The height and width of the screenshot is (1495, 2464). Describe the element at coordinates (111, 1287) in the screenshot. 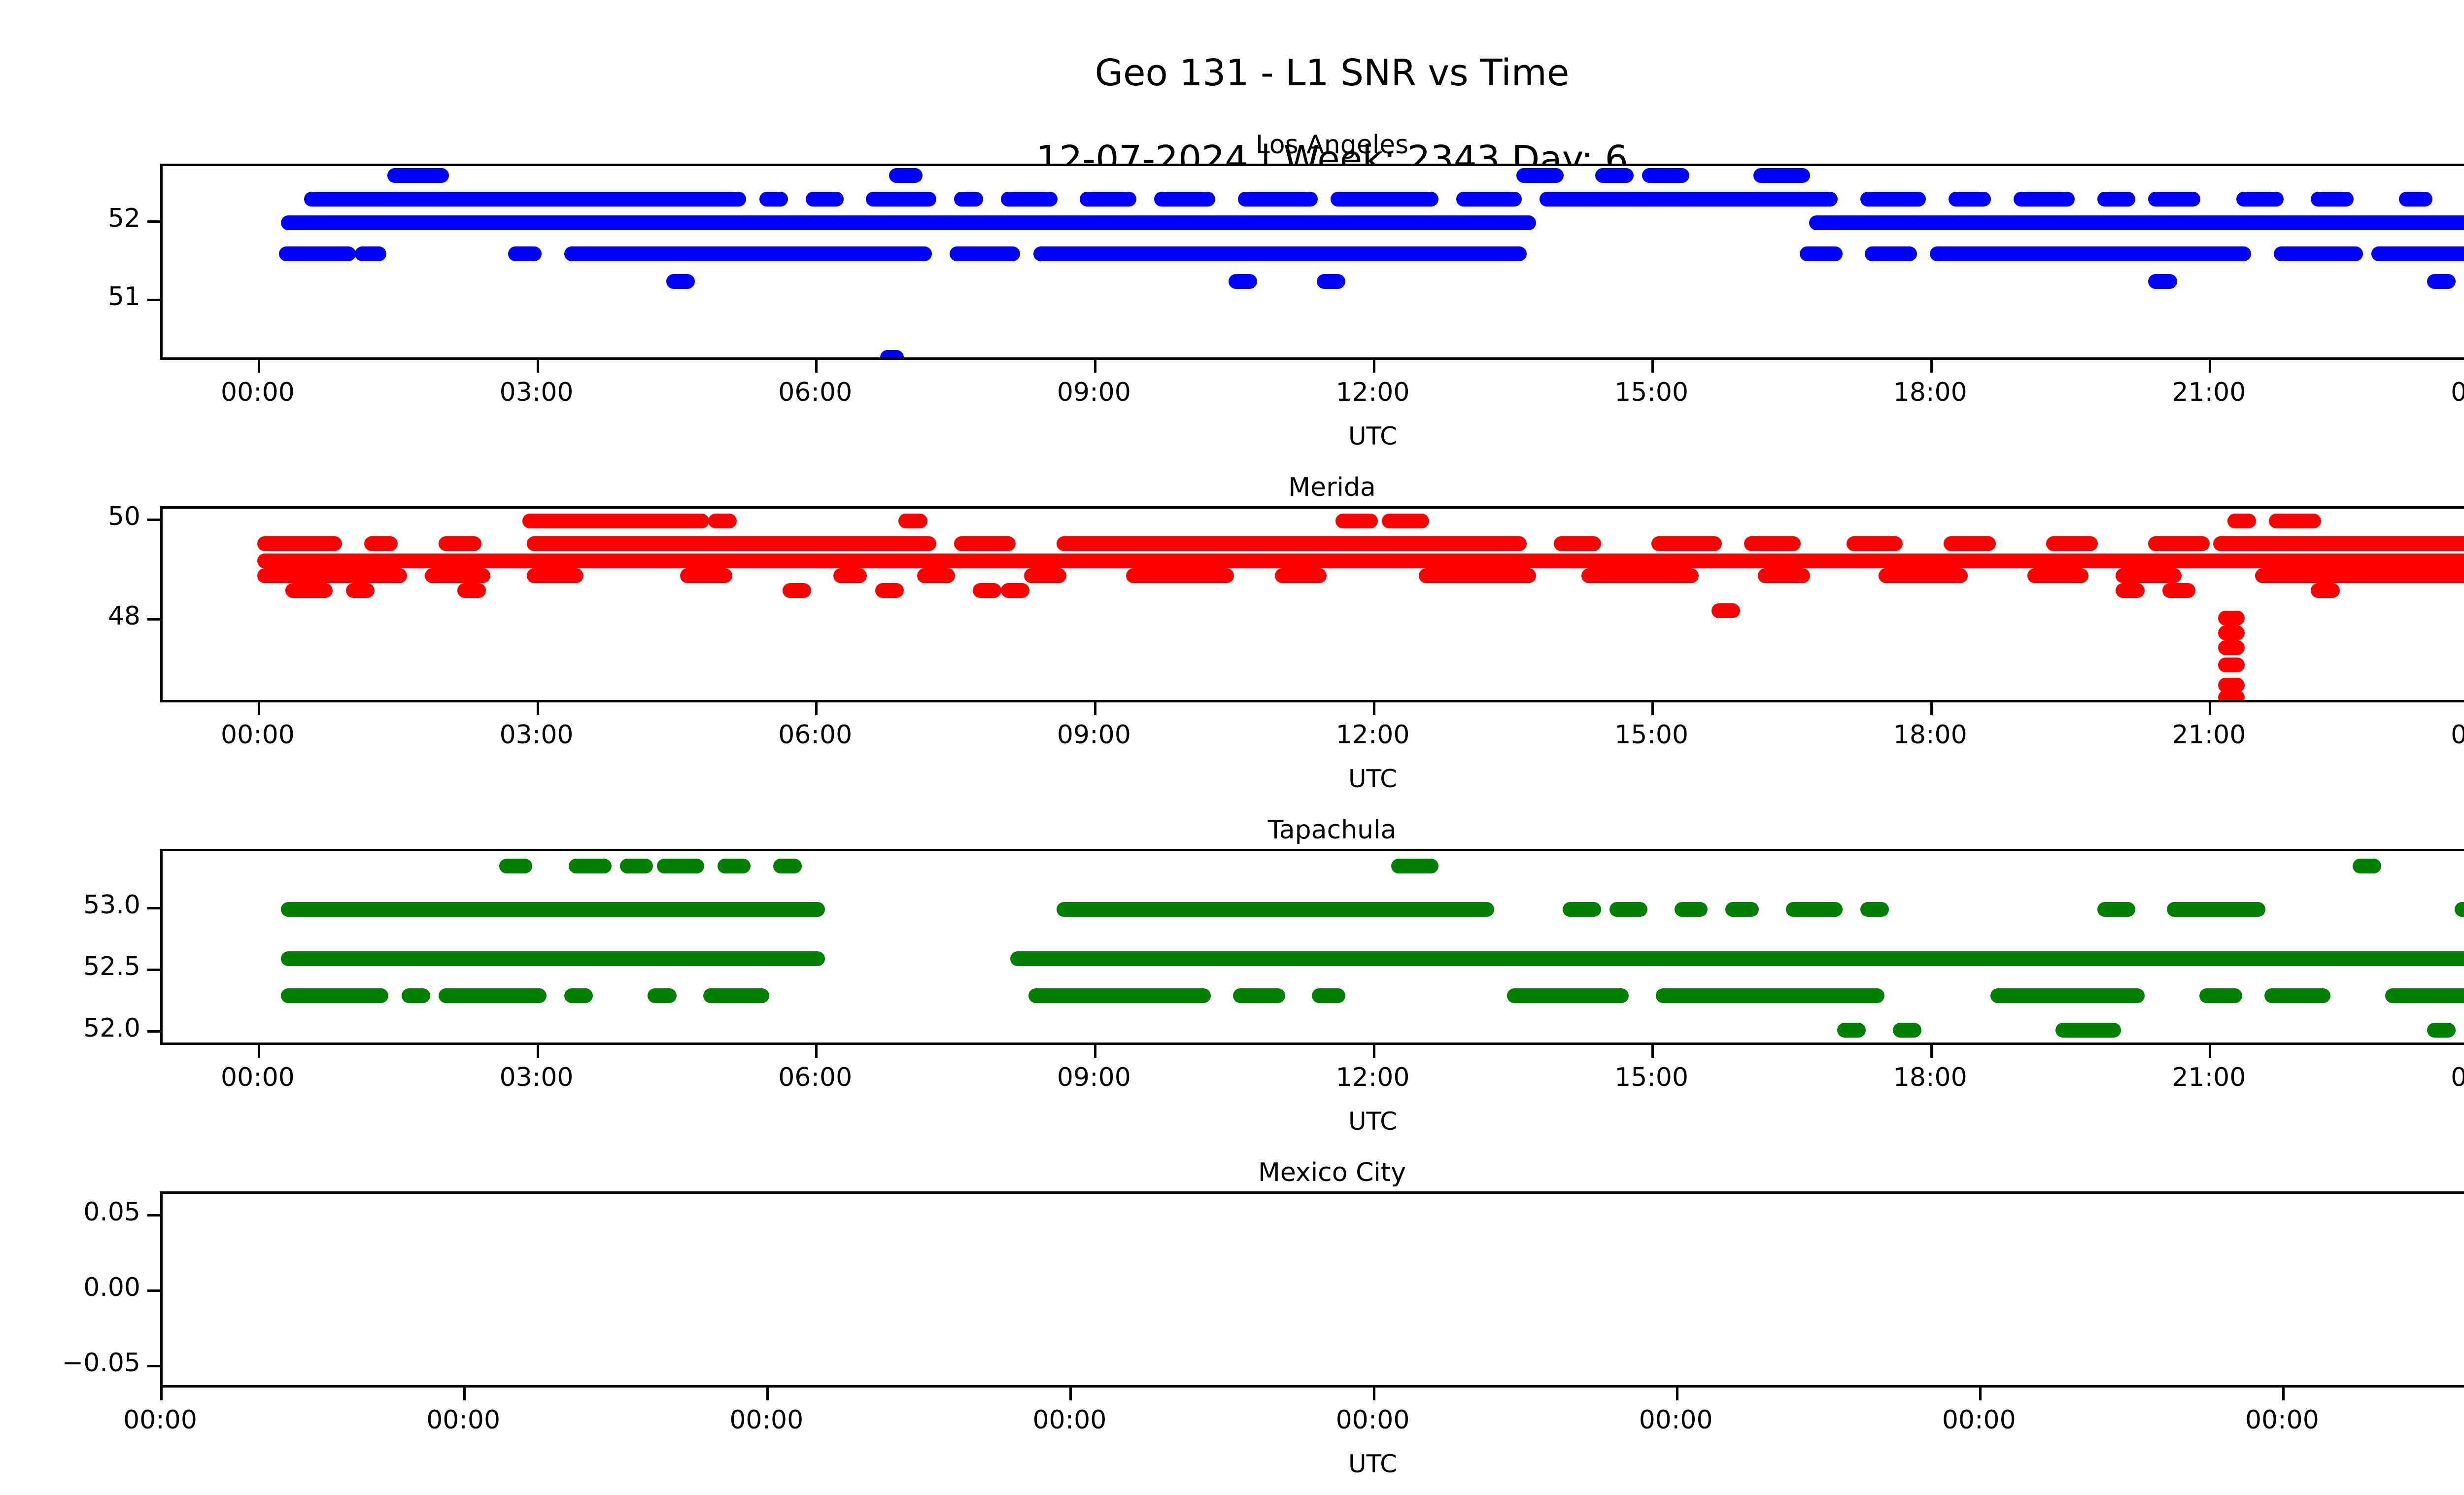

I see `y-tick-label: 0.00` at that location.